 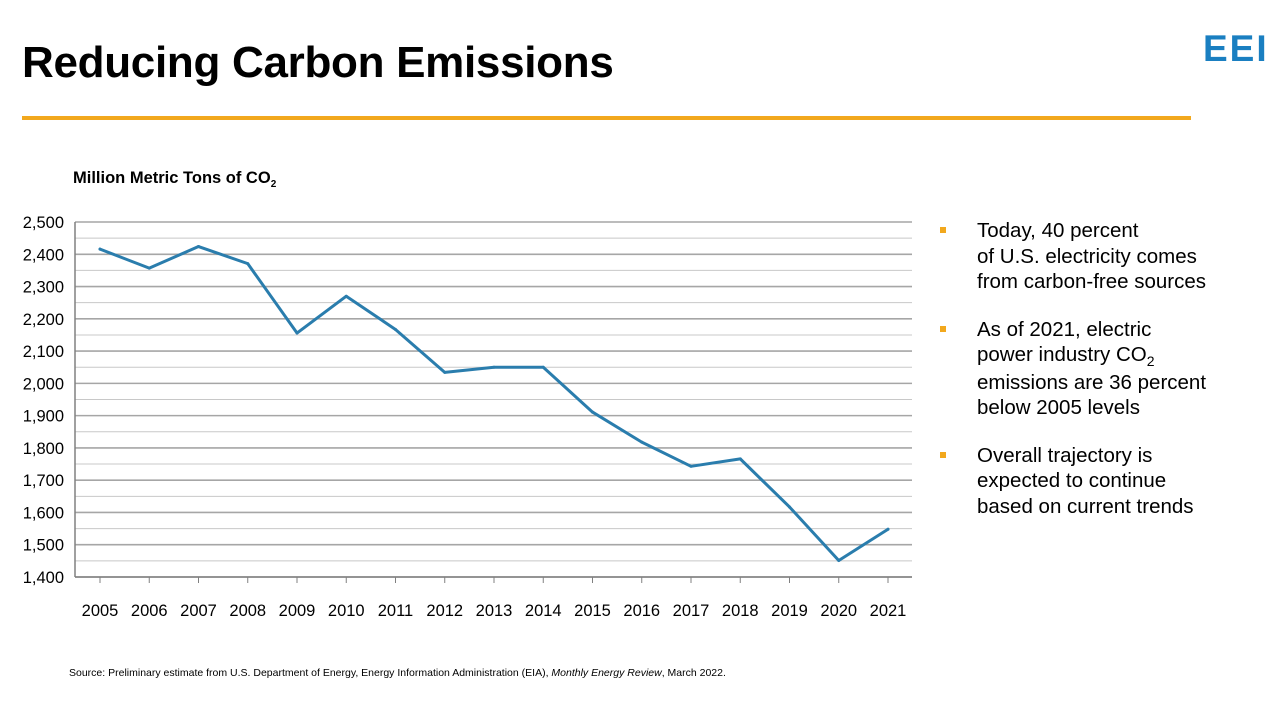 I want to click on y-axis-title: Million Metric Tons of CO2, so click(x=175, y=179).